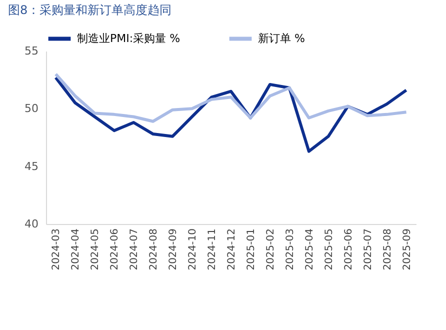  I want to click on x-tick-label: 2024-10, so click(193, 249).